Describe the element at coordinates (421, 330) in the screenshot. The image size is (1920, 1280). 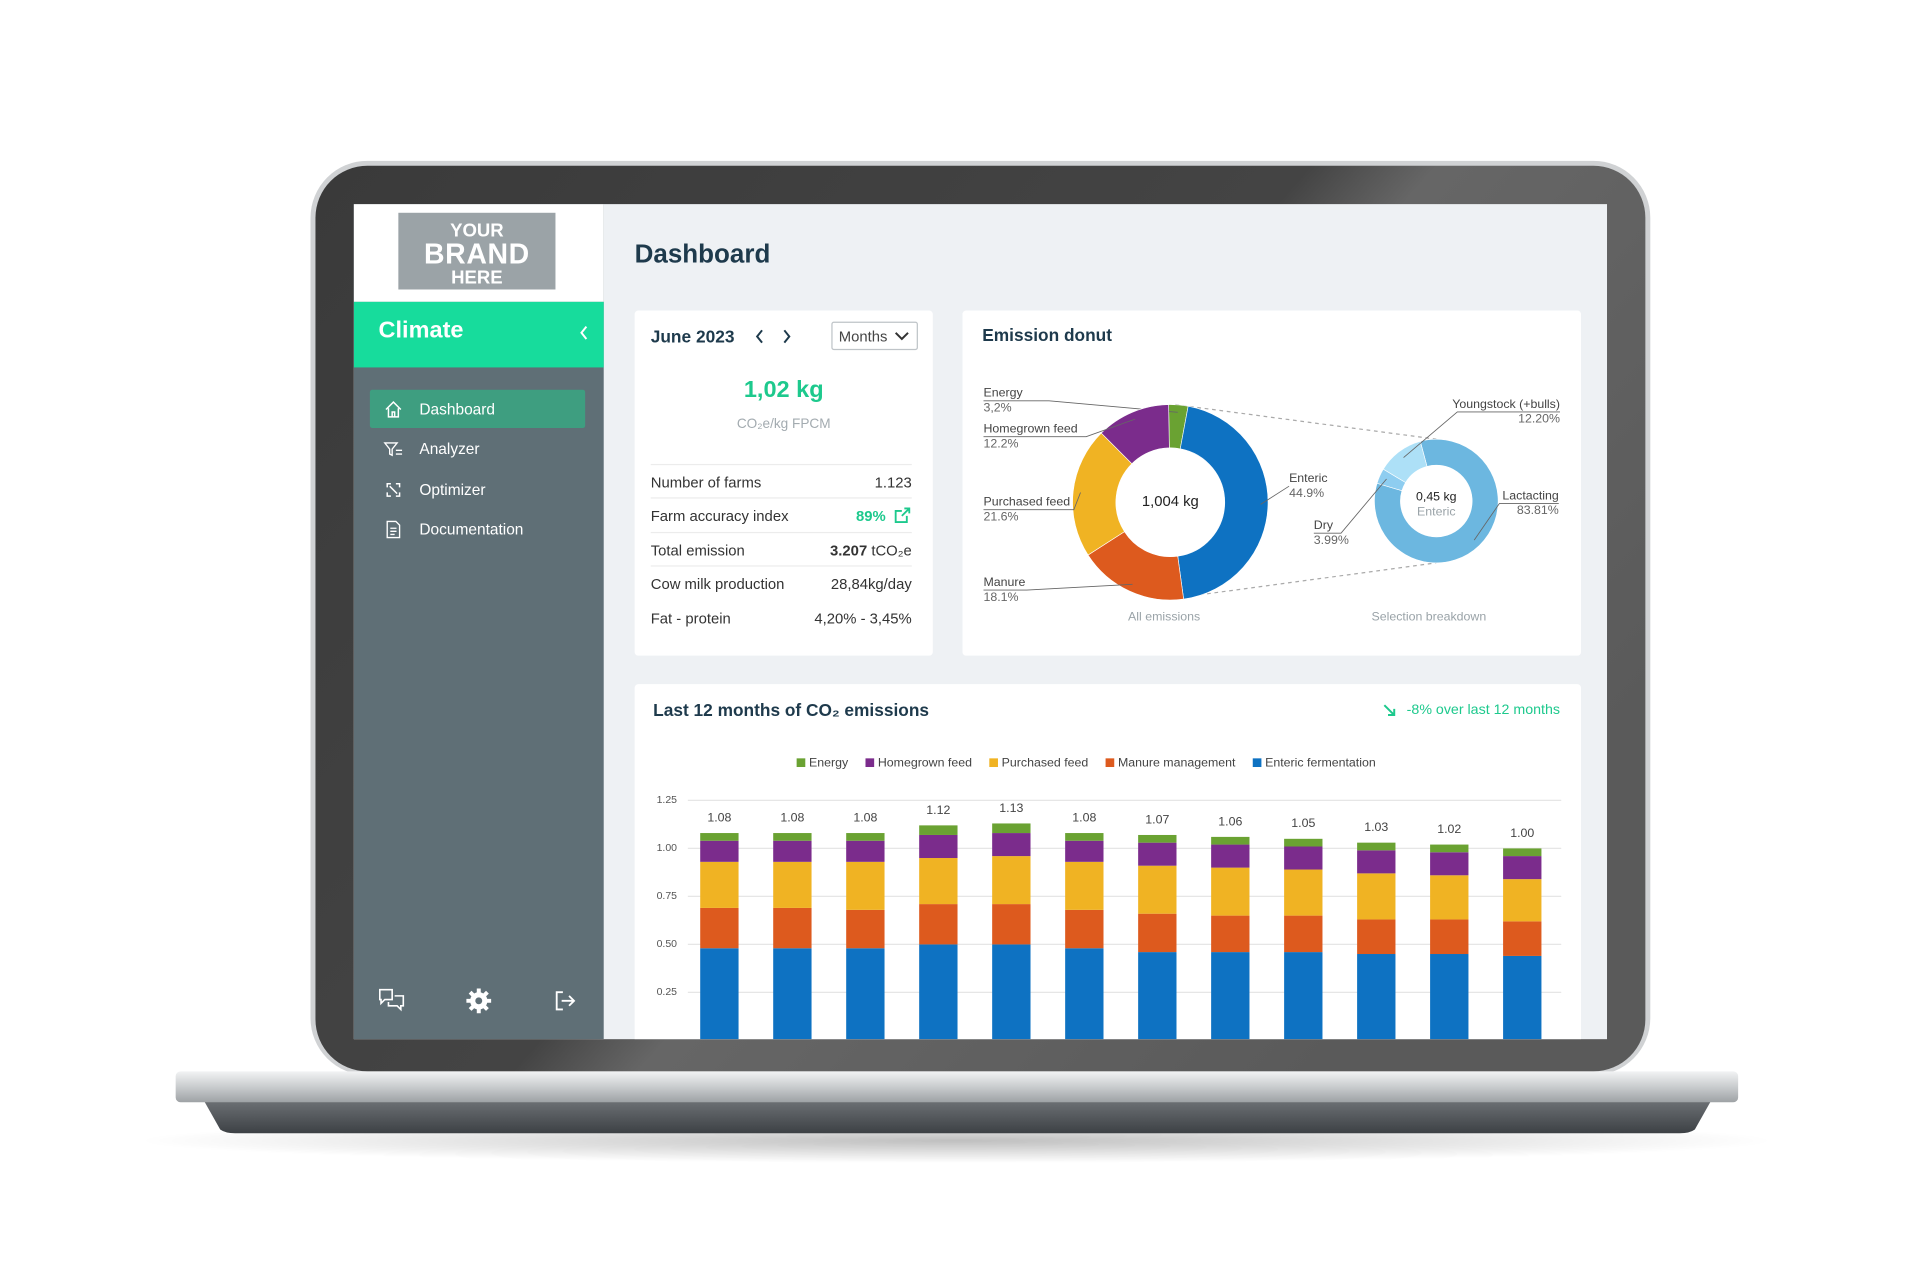
I see `app-name: Climate` at that location.